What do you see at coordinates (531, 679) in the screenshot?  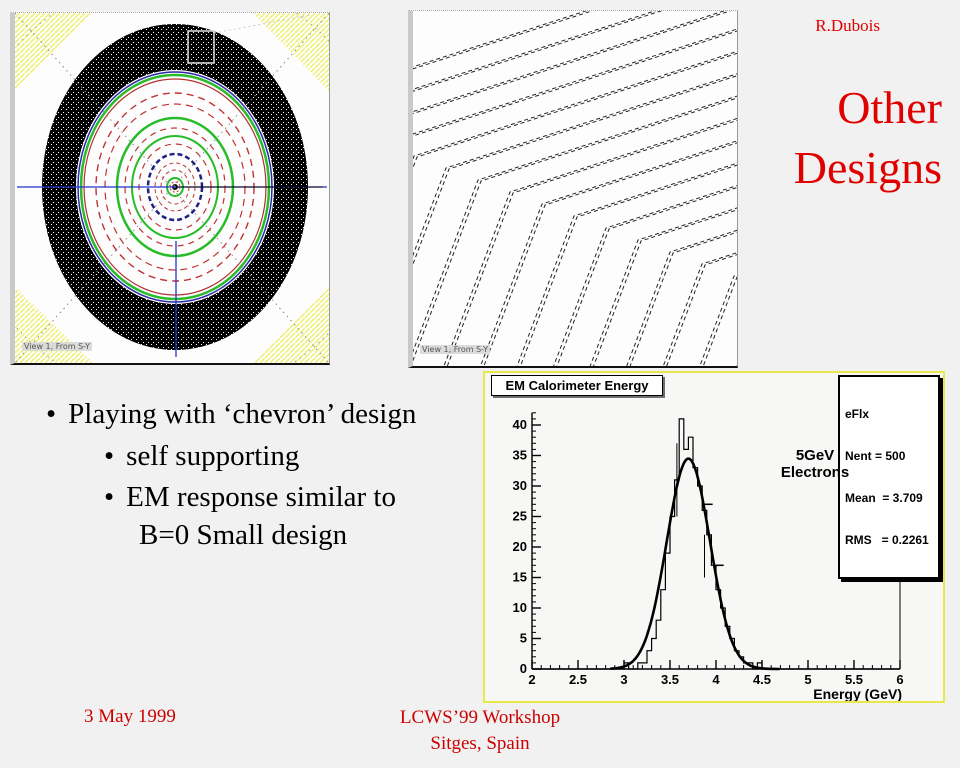 I see `svg-text: 2` at bounding box center [531, 679].